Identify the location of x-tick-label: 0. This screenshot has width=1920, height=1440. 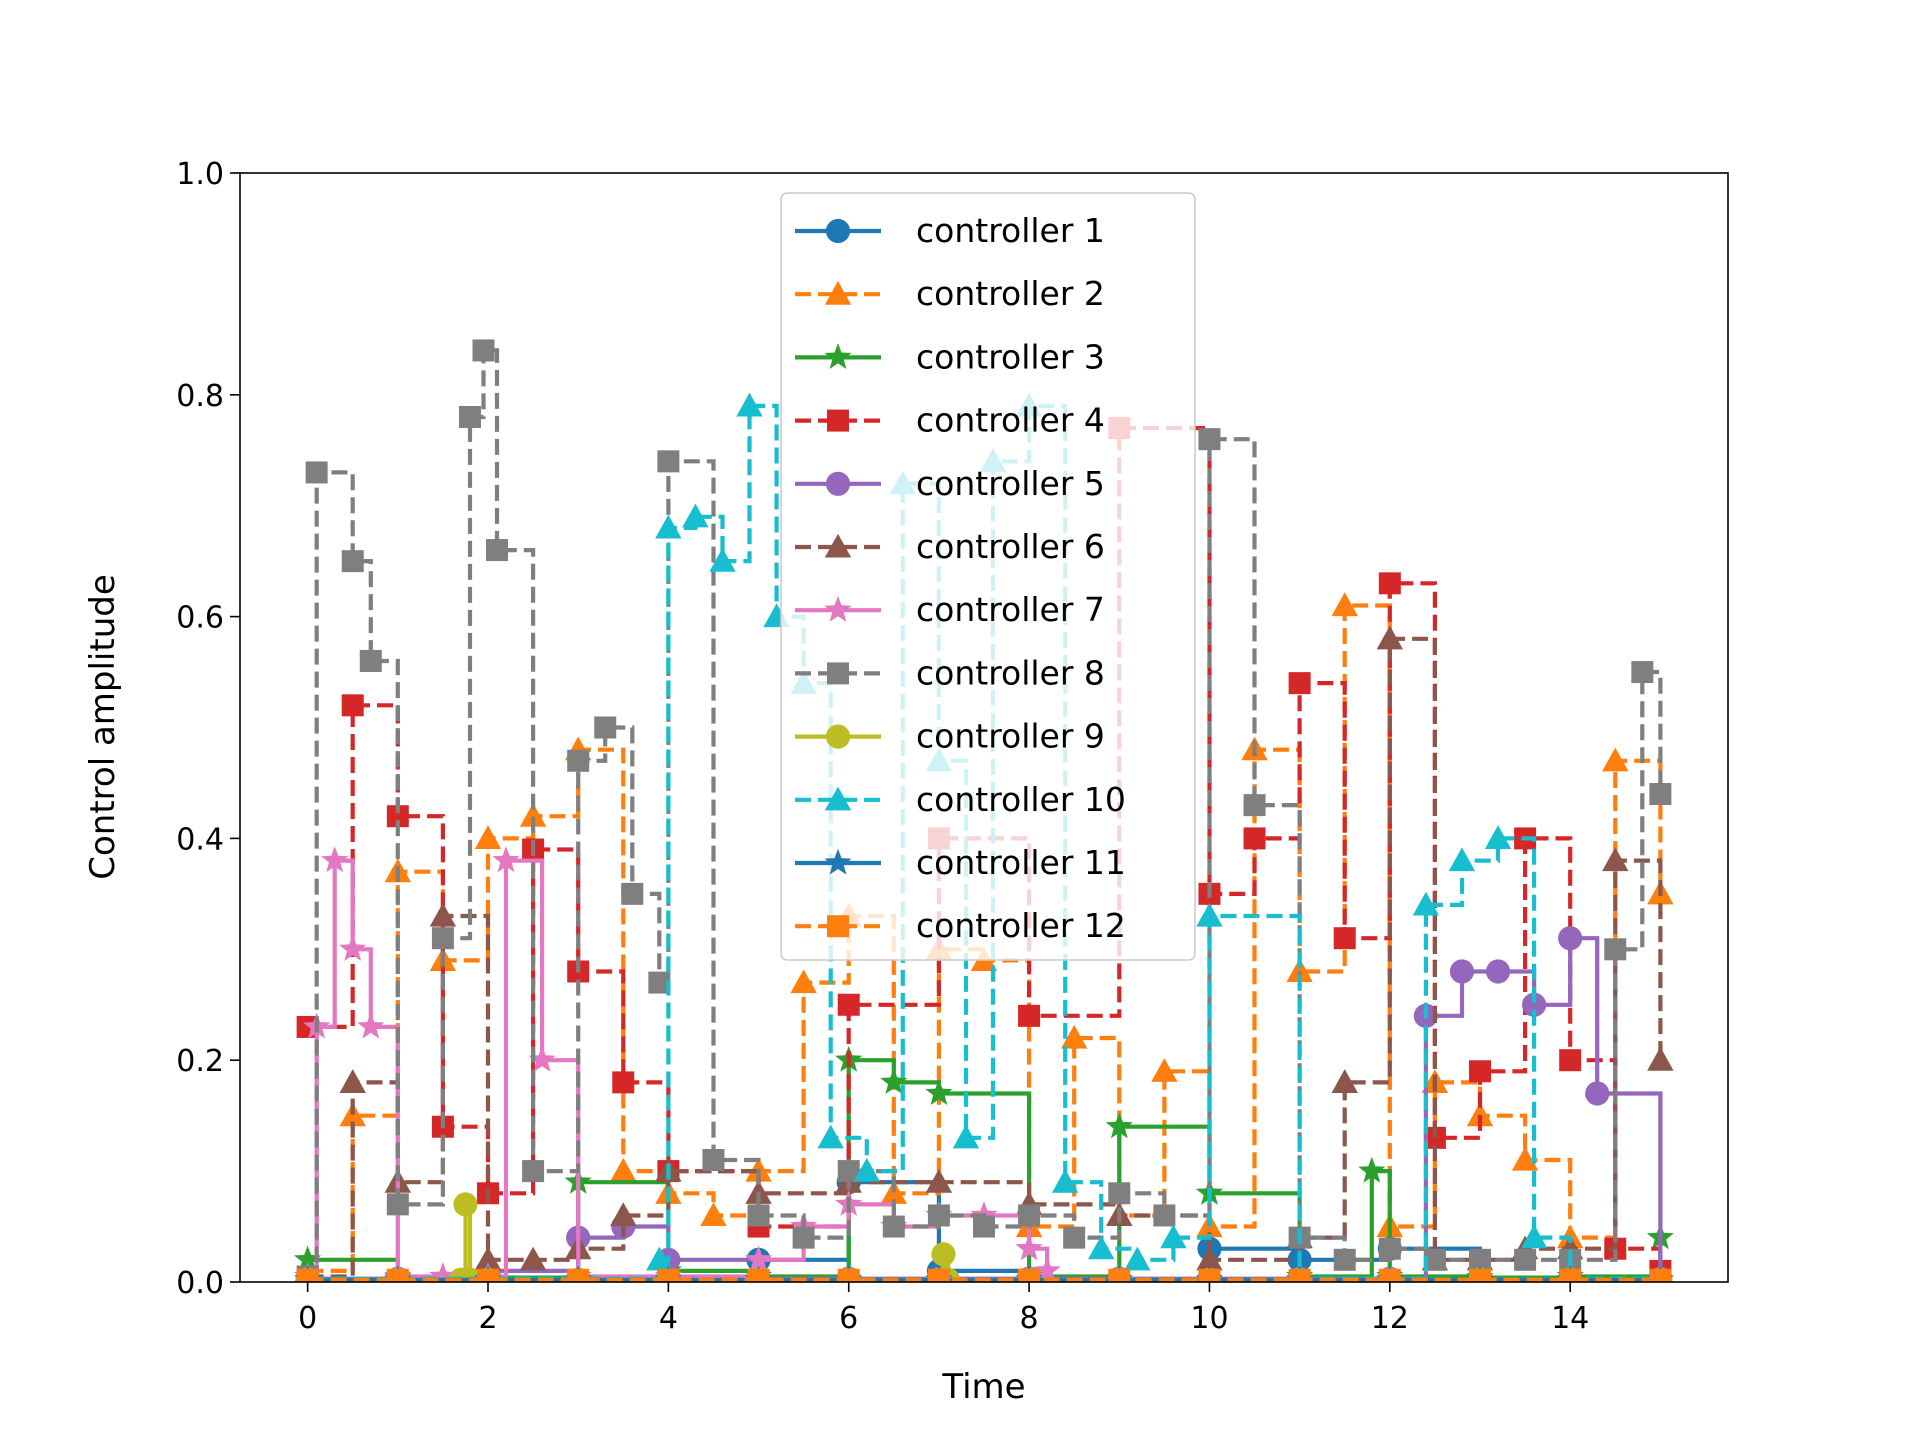
(307, 1318).